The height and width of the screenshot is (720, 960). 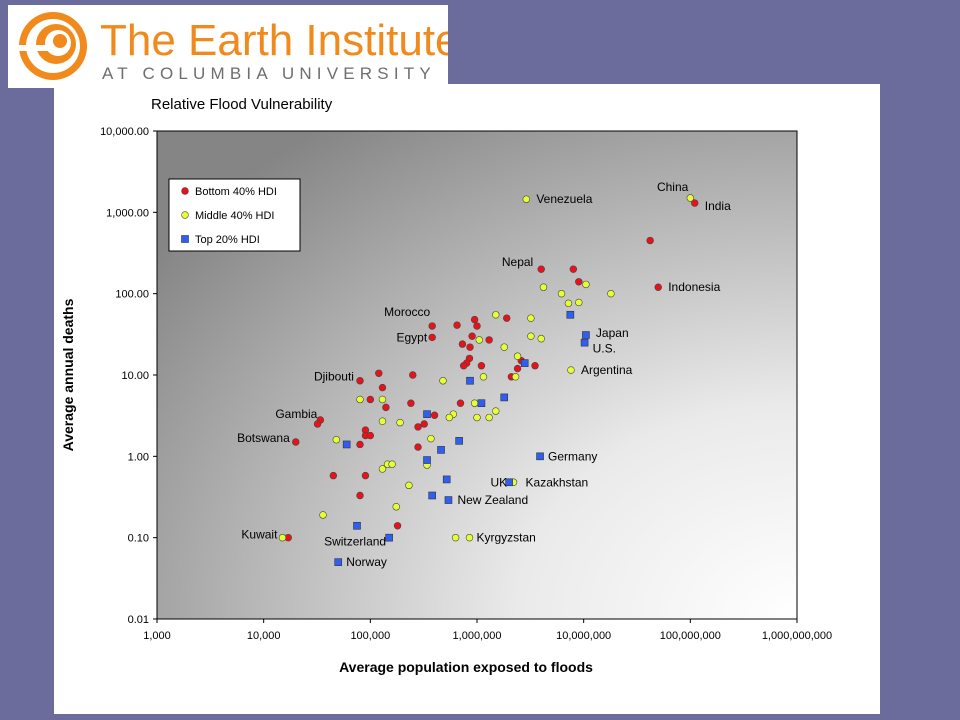 I want to click on country-label-morocco: Morocco, so click(x=407, y=312).